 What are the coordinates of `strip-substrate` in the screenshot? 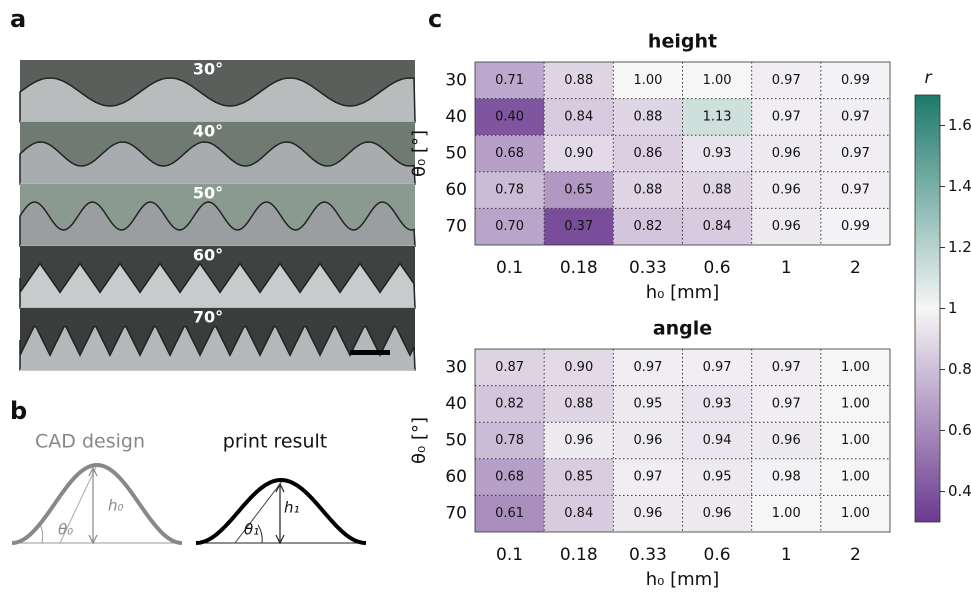 It's located at (217, 224).